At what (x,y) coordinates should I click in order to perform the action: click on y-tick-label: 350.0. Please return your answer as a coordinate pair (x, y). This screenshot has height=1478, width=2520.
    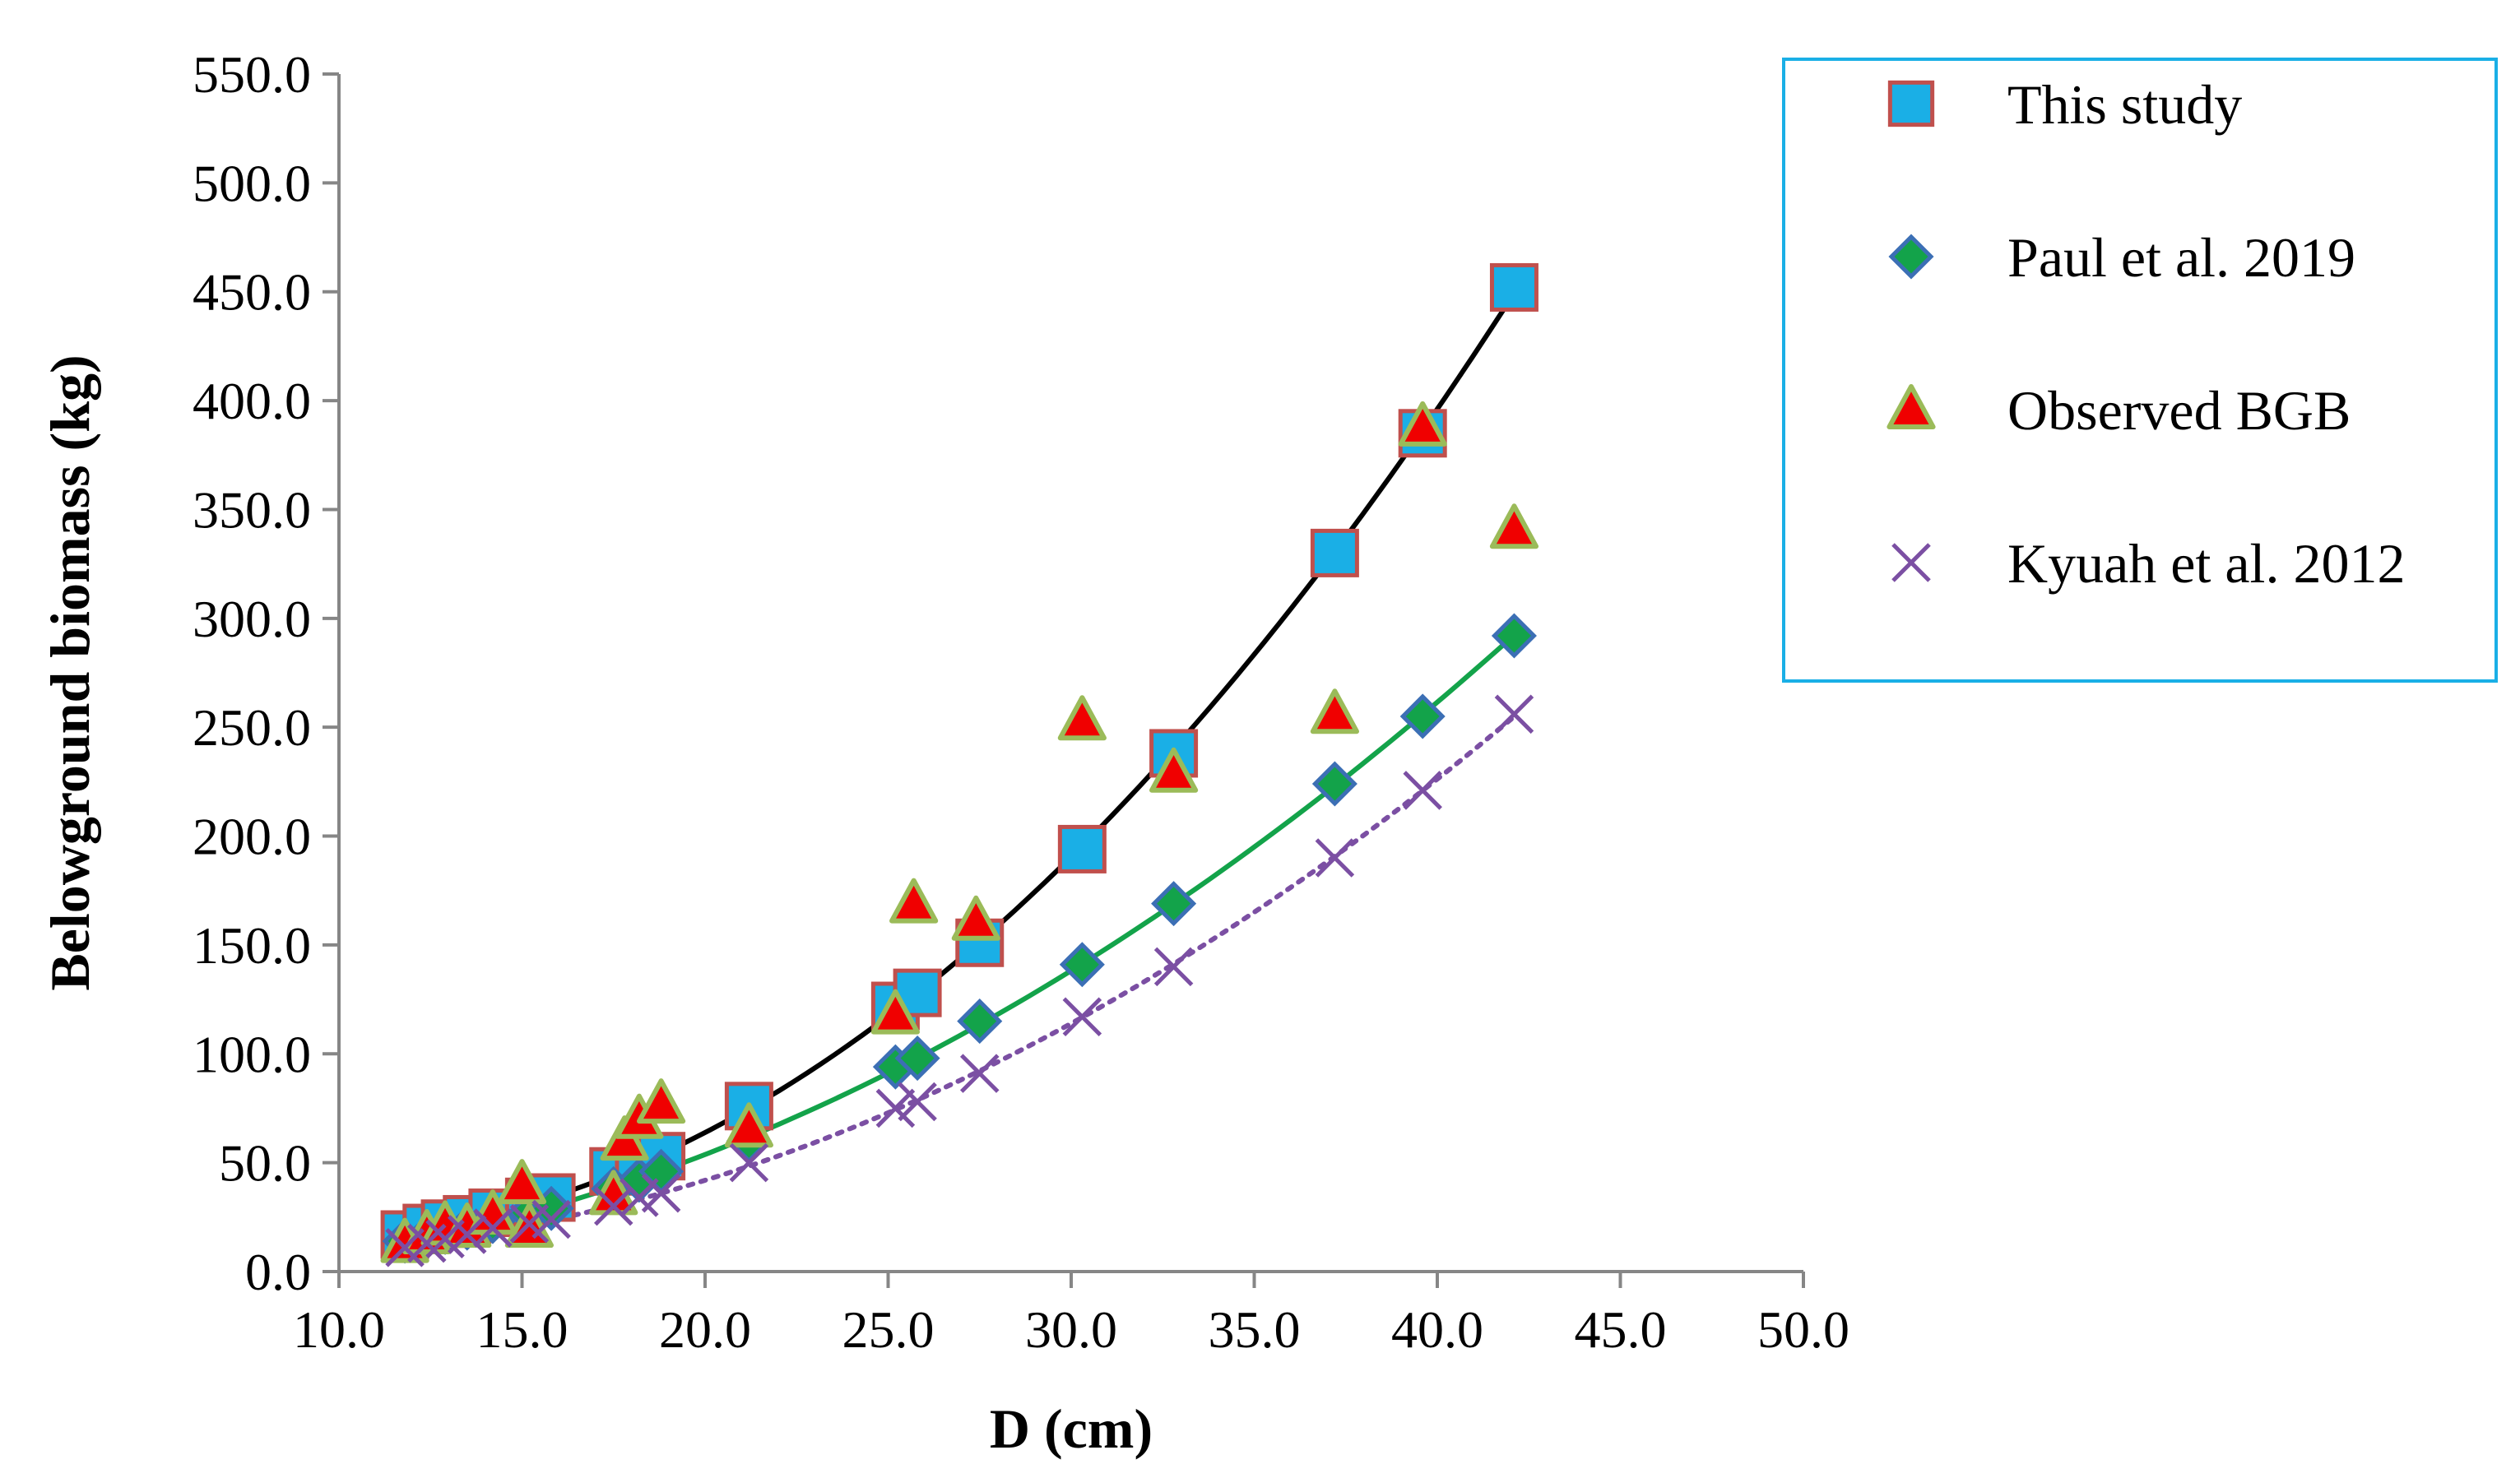
    Looking at the image, I should click on (252, 509).